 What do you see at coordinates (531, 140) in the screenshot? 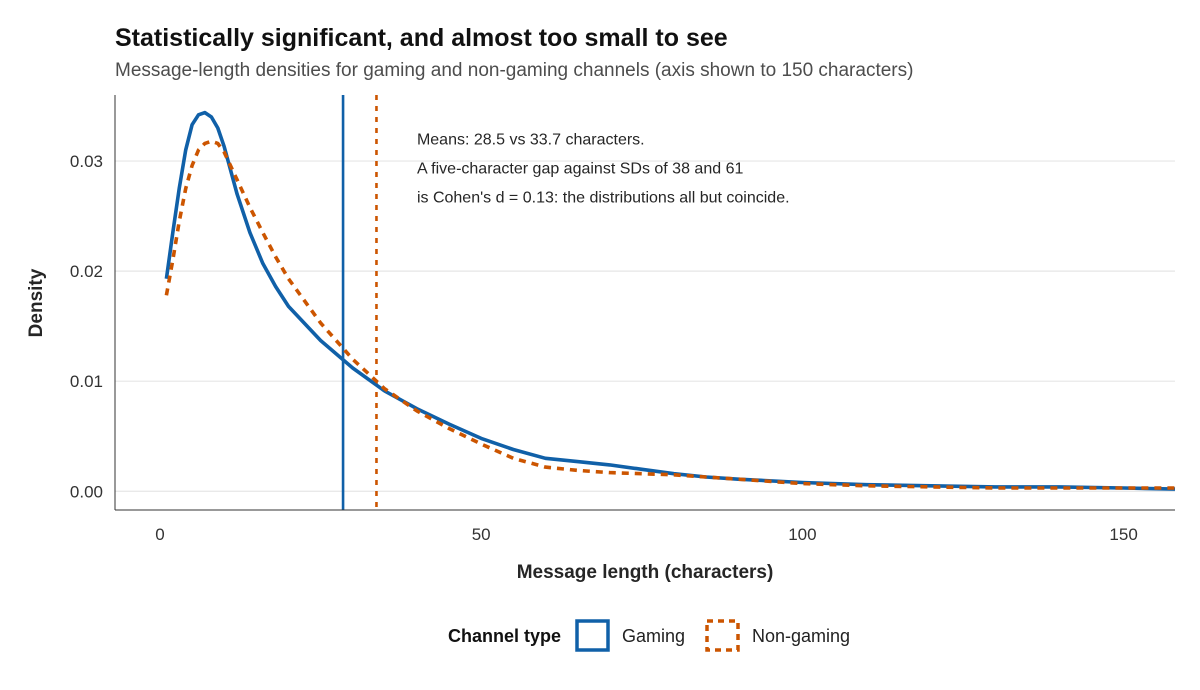
I see `annotation-line: Means: 28.5 vs 33.7 characters.` at bounding box center [531, 140].